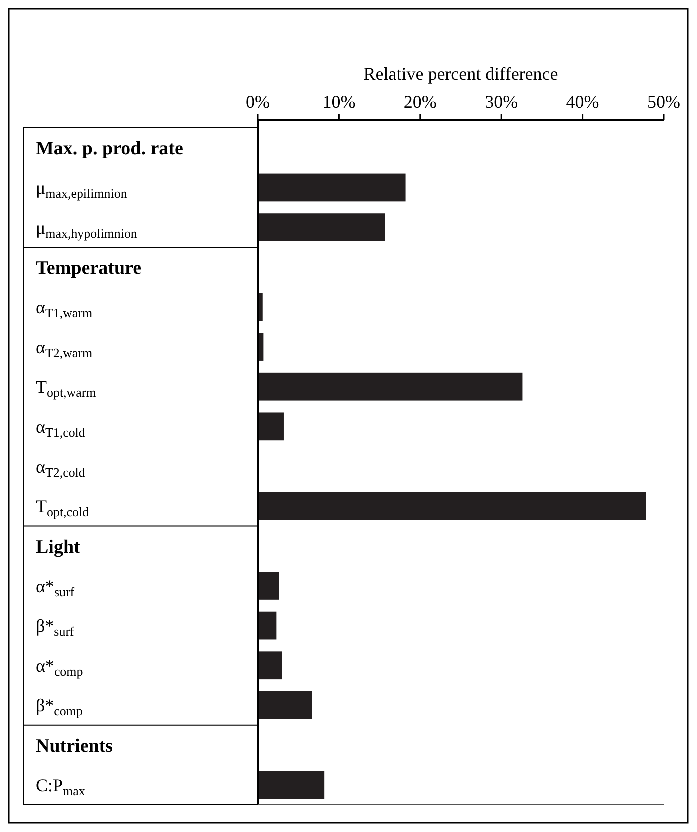  I want to click on x-axis-title: Relative percent difference, so click(461, 74).